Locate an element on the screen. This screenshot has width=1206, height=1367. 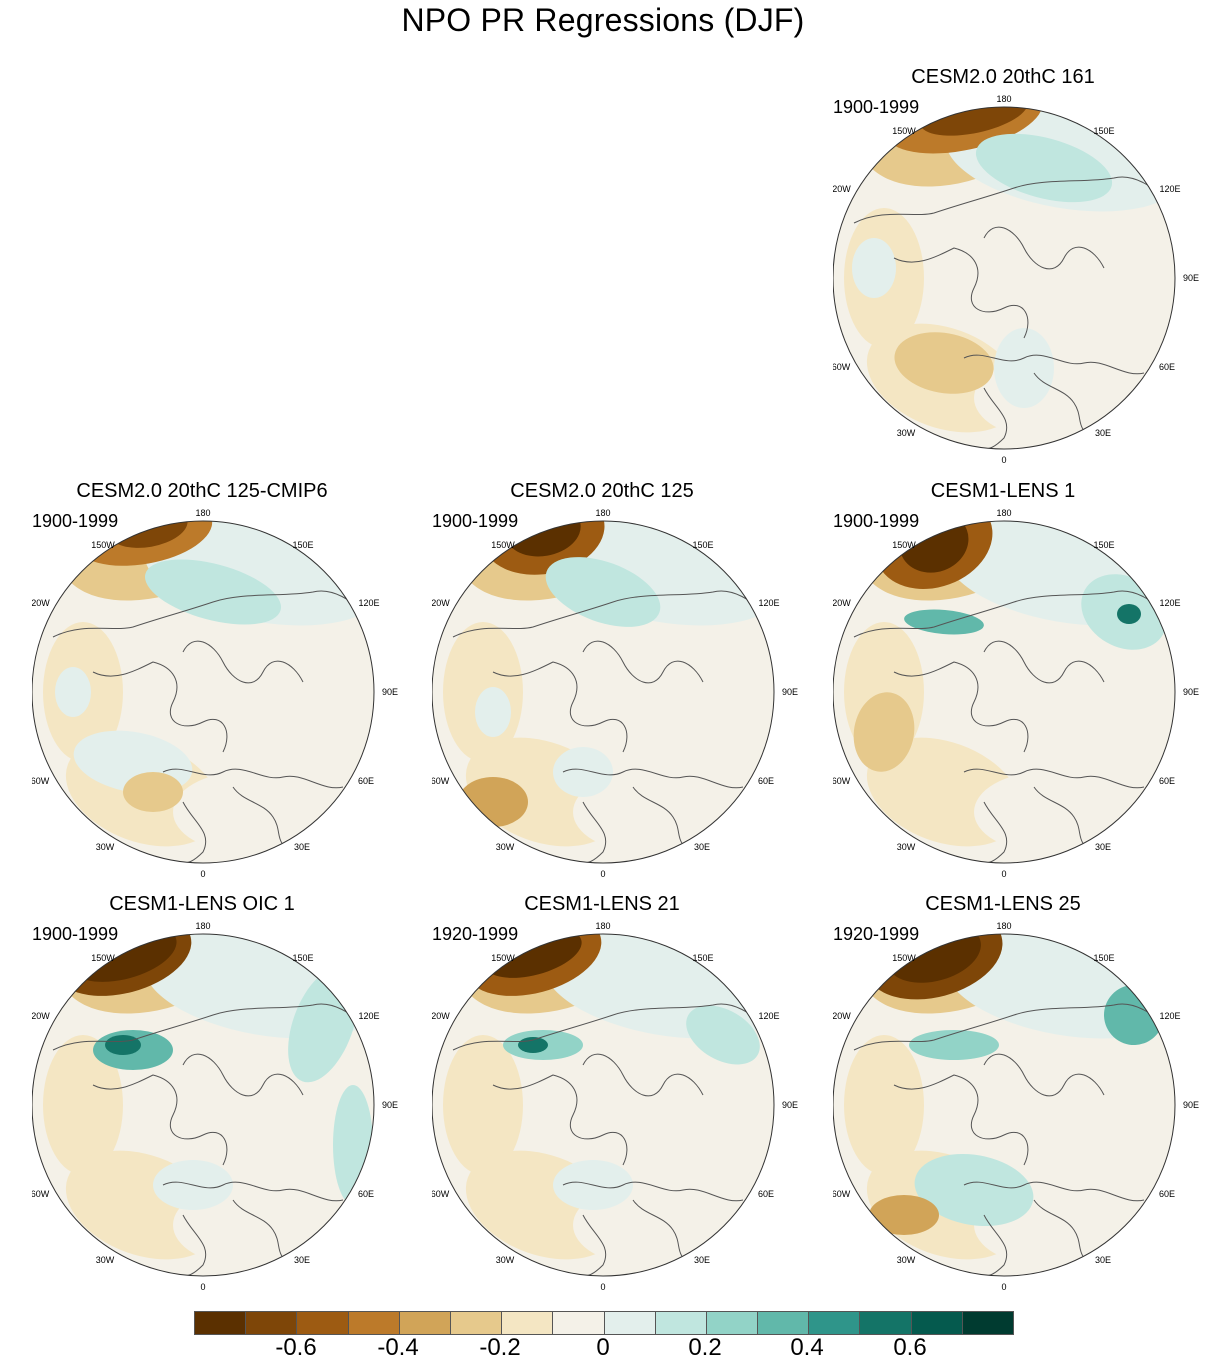
longitude-label: 150E is located at coordinates (1103, 131).